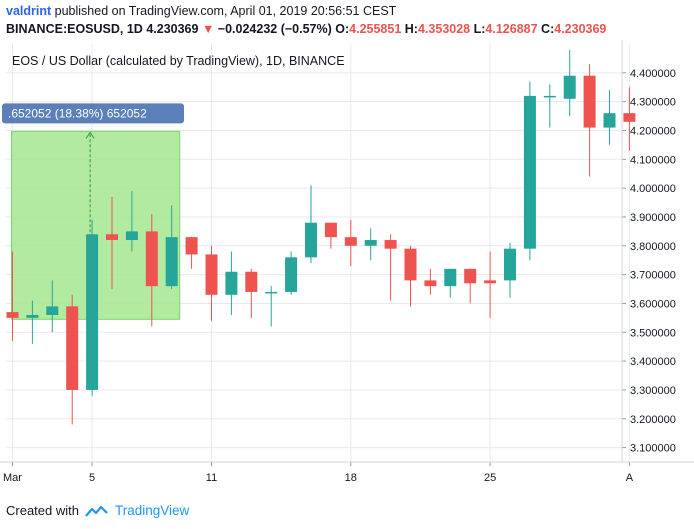 This screenshot has width=694, height=529. Describe the element at coordinates (653, 131) in the screenshot. I see `y-tick-label: 4.200000` at that location.